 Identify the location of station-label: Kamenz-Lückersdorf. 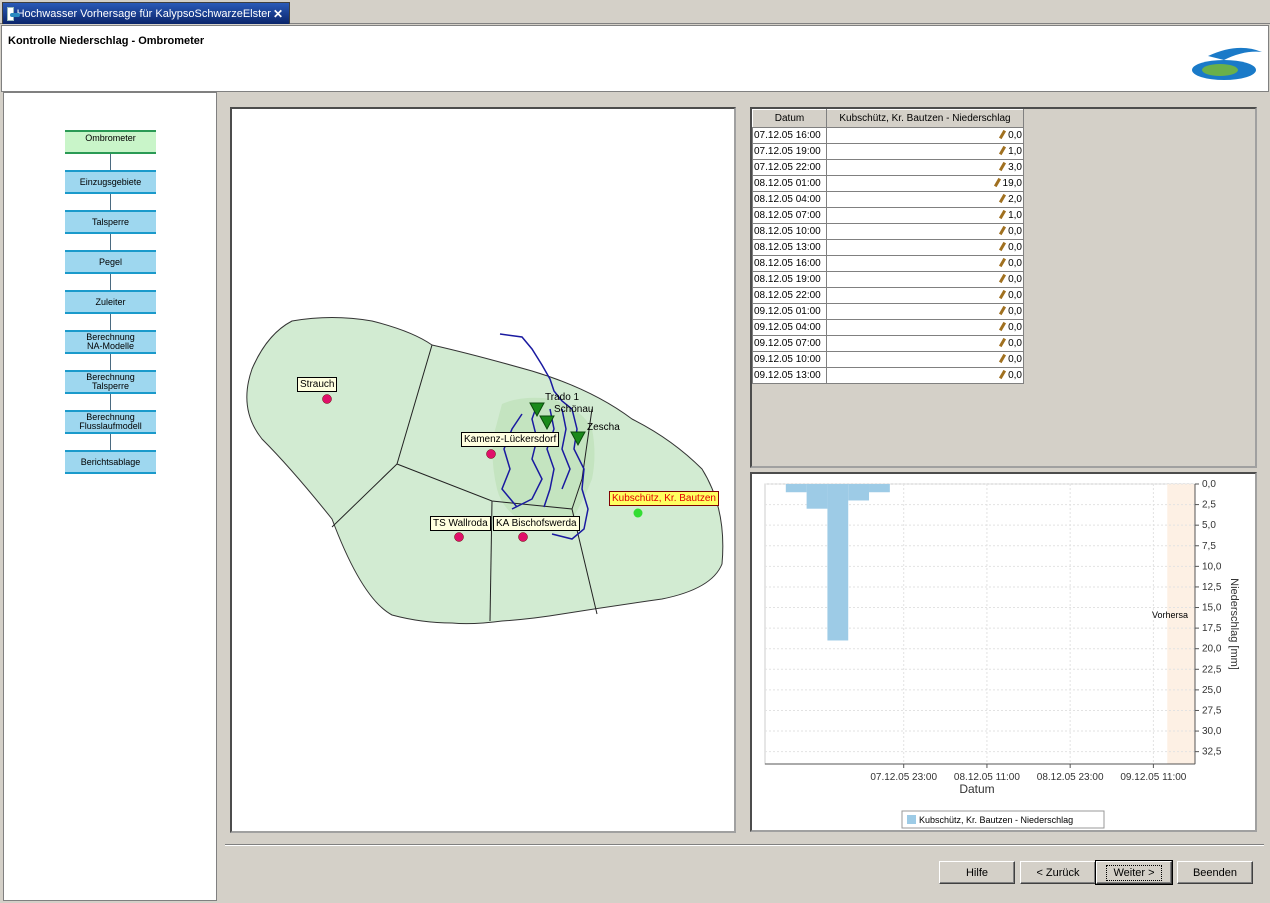
(510, 439).